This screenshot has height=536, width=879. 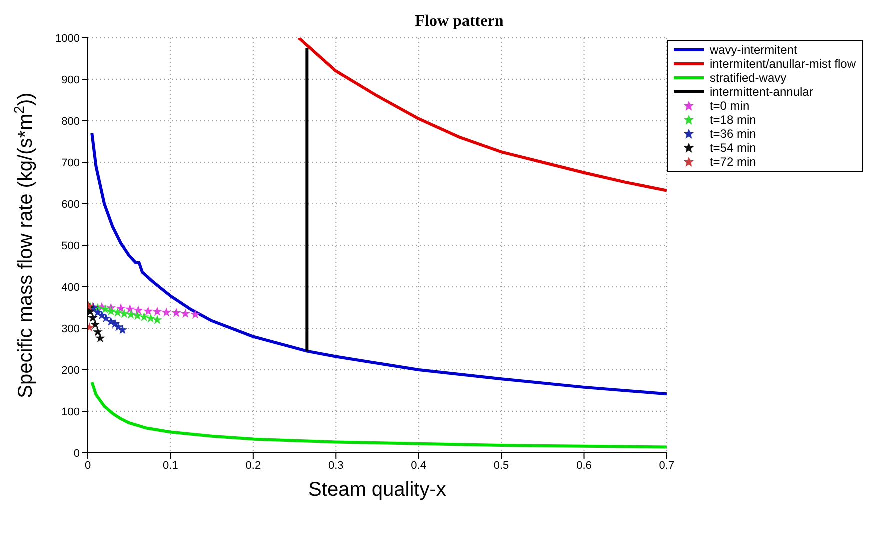 What do you see at coordinates (71, 412) in the screenshot?
I see `y-tick-label: 100` at bounding box center [71, 412].